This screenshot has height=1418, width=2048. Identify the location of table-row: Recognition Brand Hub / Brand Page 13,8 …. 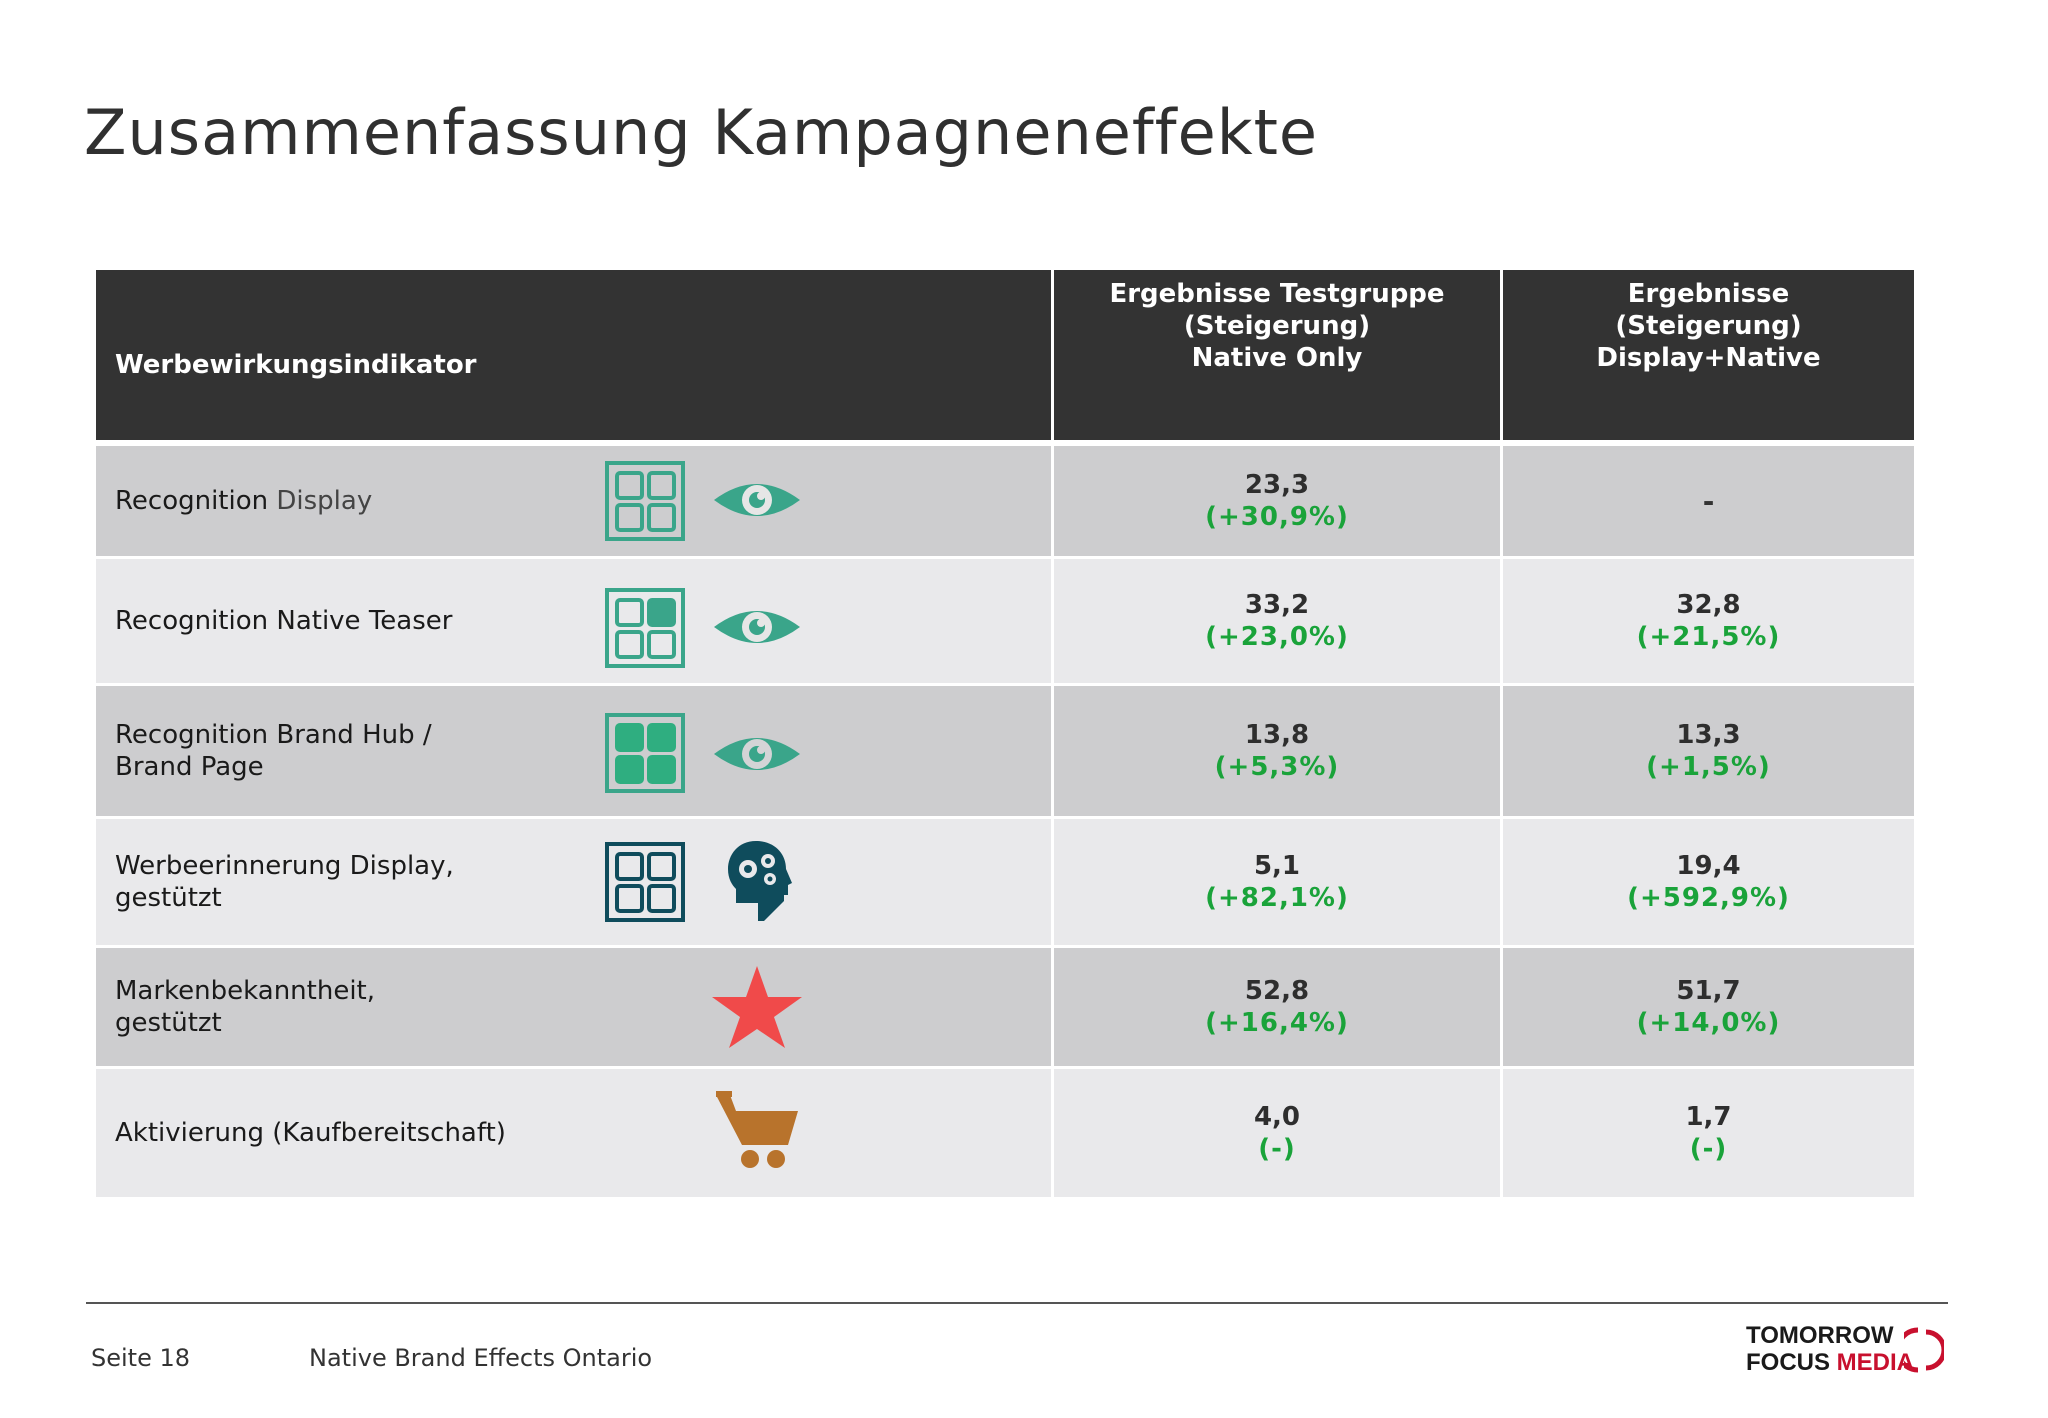
(1005, 751).